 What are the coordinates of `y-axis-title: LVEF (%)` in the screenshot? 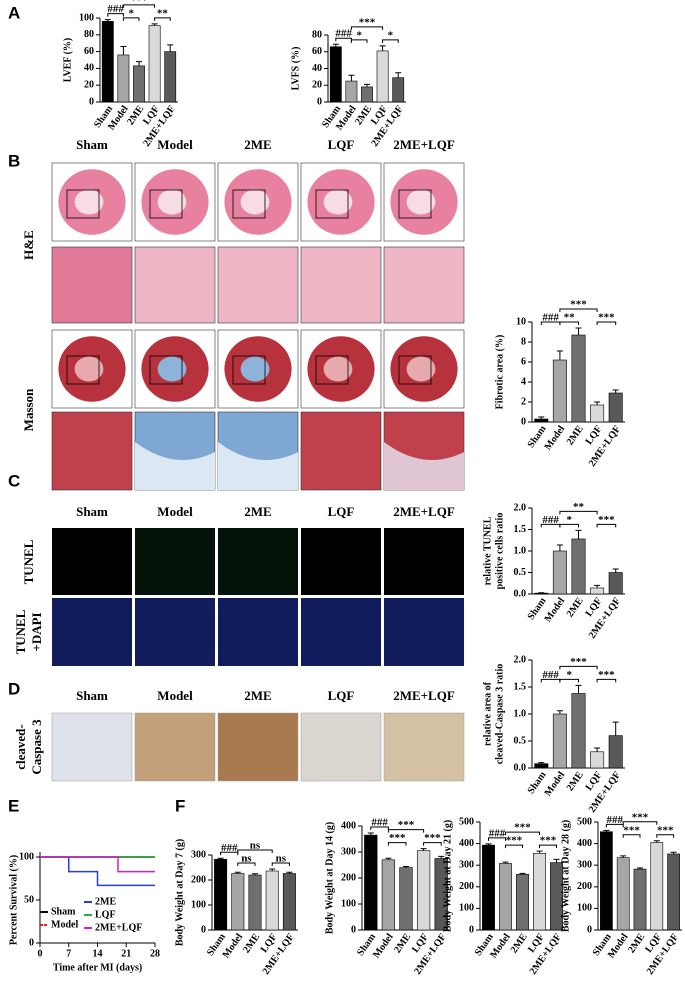 It's located at (67, 60).